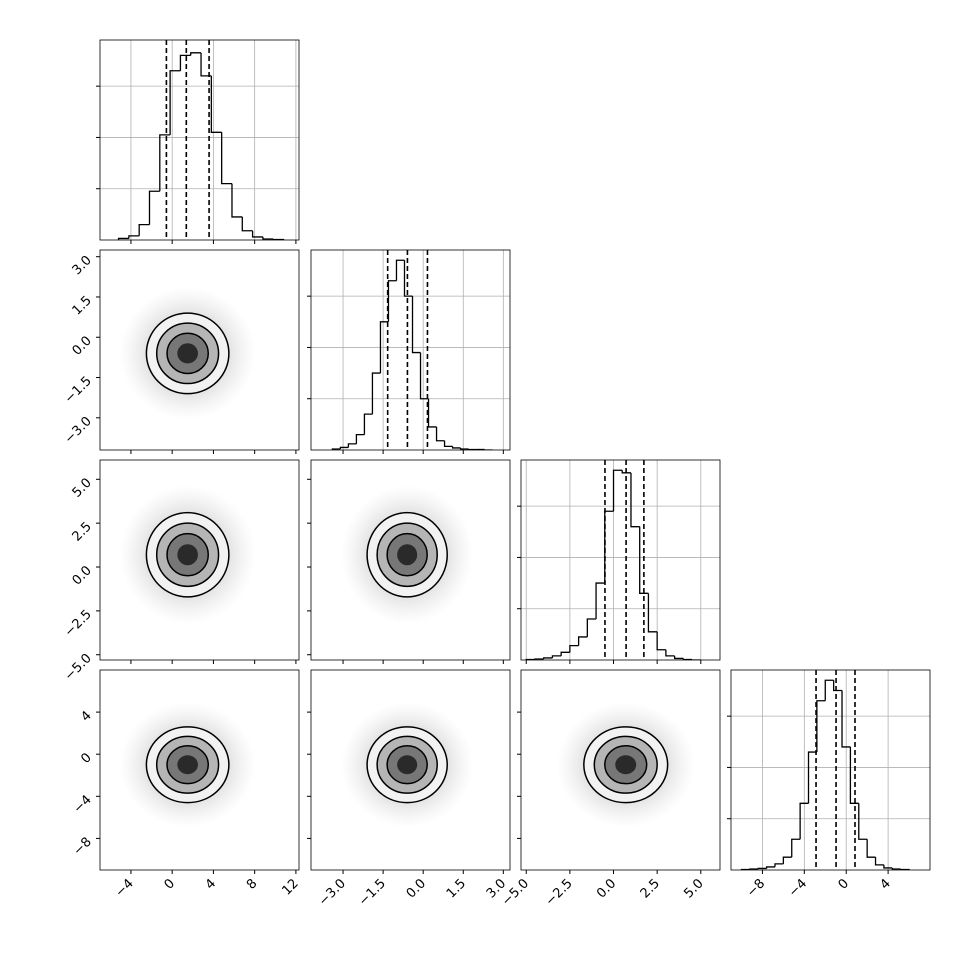 Image resolution: width=970 pixels, height=970 pixels. Describe the element at coordinates (252, 884) in the screenshot. I see `x-tick-label: 8` at that location.